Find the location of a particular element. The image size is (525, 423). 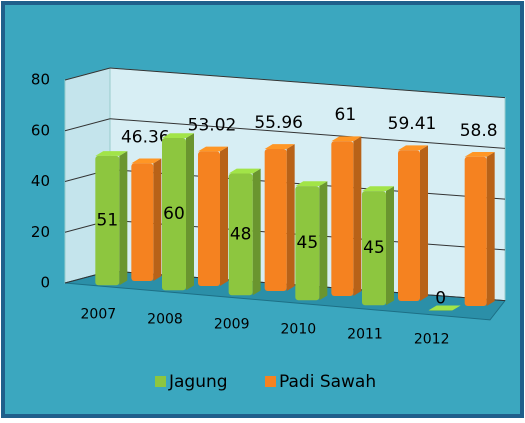

value-label: 0 is located at coordinates (440, 298).